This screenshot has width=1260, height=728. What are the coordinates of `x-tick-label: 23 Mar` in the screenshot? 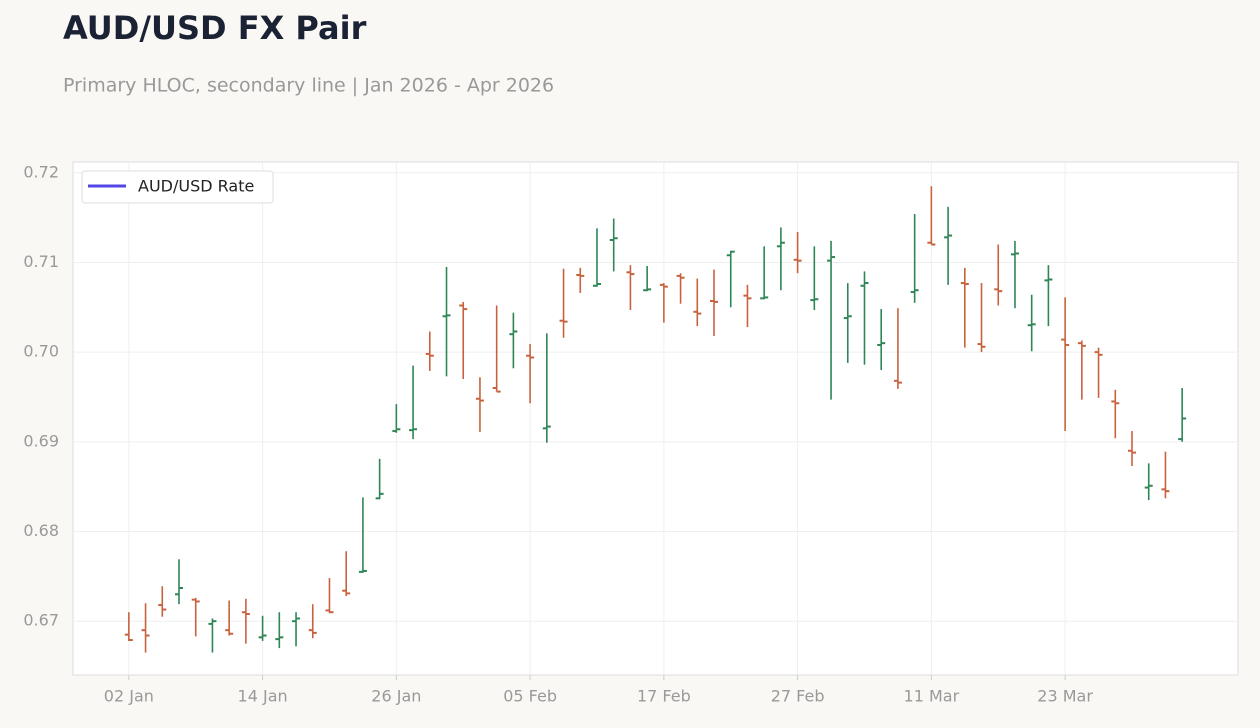 It's located at (1065, 696).